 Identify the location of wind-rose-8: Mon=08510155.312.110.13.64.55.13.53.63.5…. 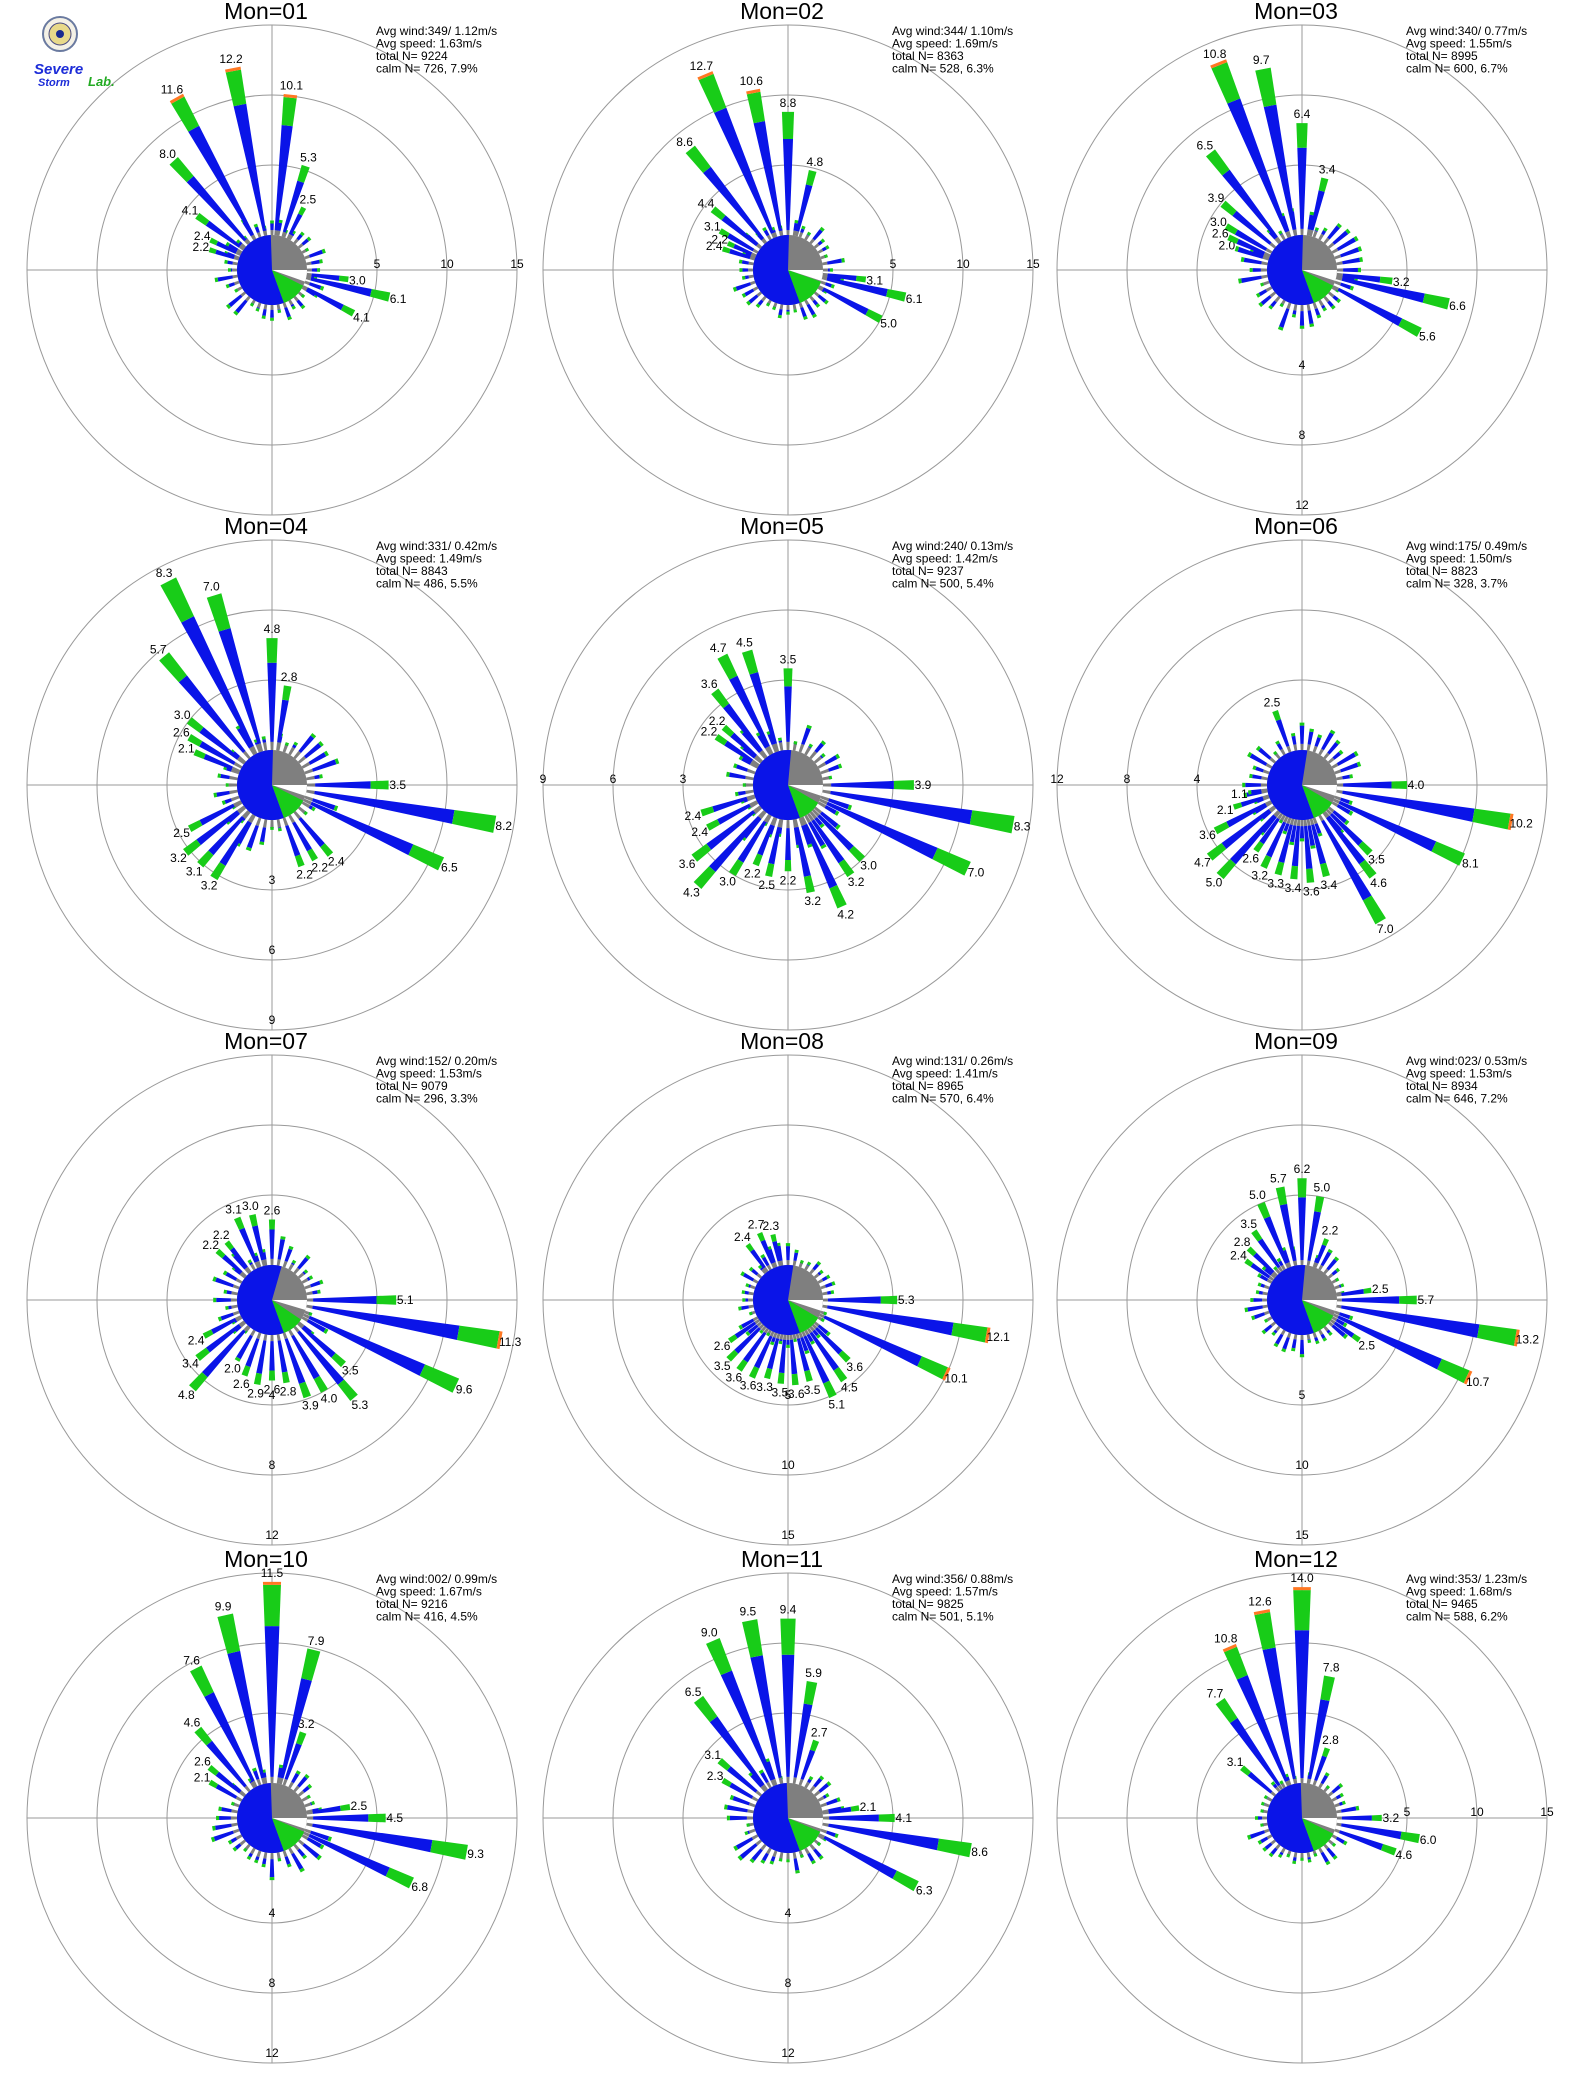
(788, 1287).